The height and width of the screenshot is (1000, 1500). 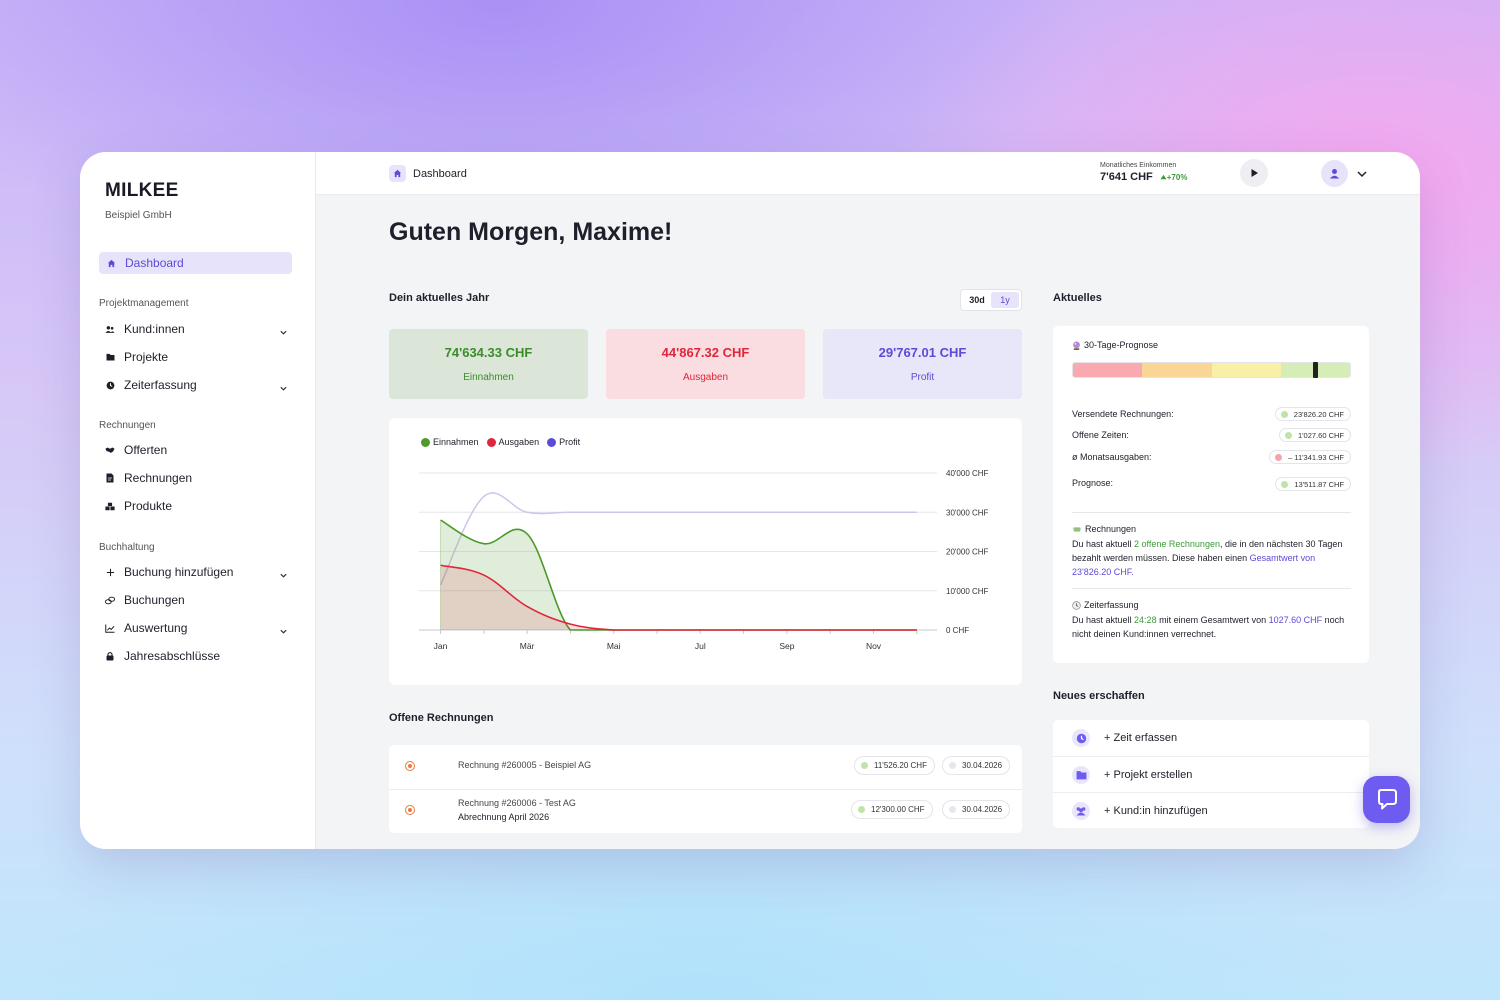 What do you see at coordinates (1156, 810) in the screenshot?
I see `create-label: + Kund:in hinzufügen` at bounding box center [1156, 810].